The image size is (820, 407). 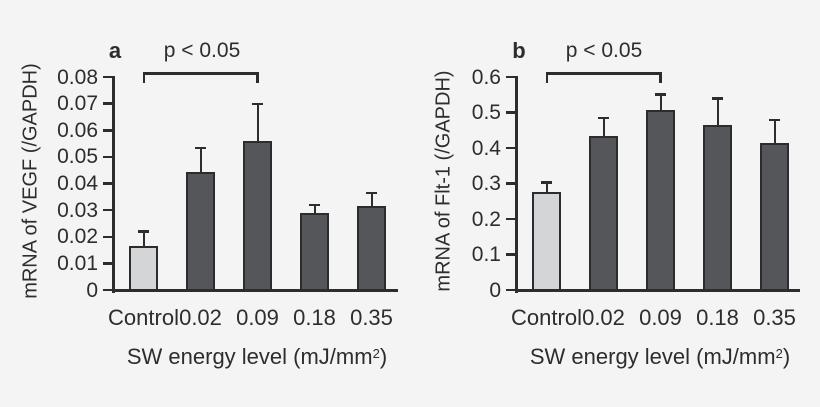 I want to click on x-category-label-a: Control, so click(x=143, y=317).